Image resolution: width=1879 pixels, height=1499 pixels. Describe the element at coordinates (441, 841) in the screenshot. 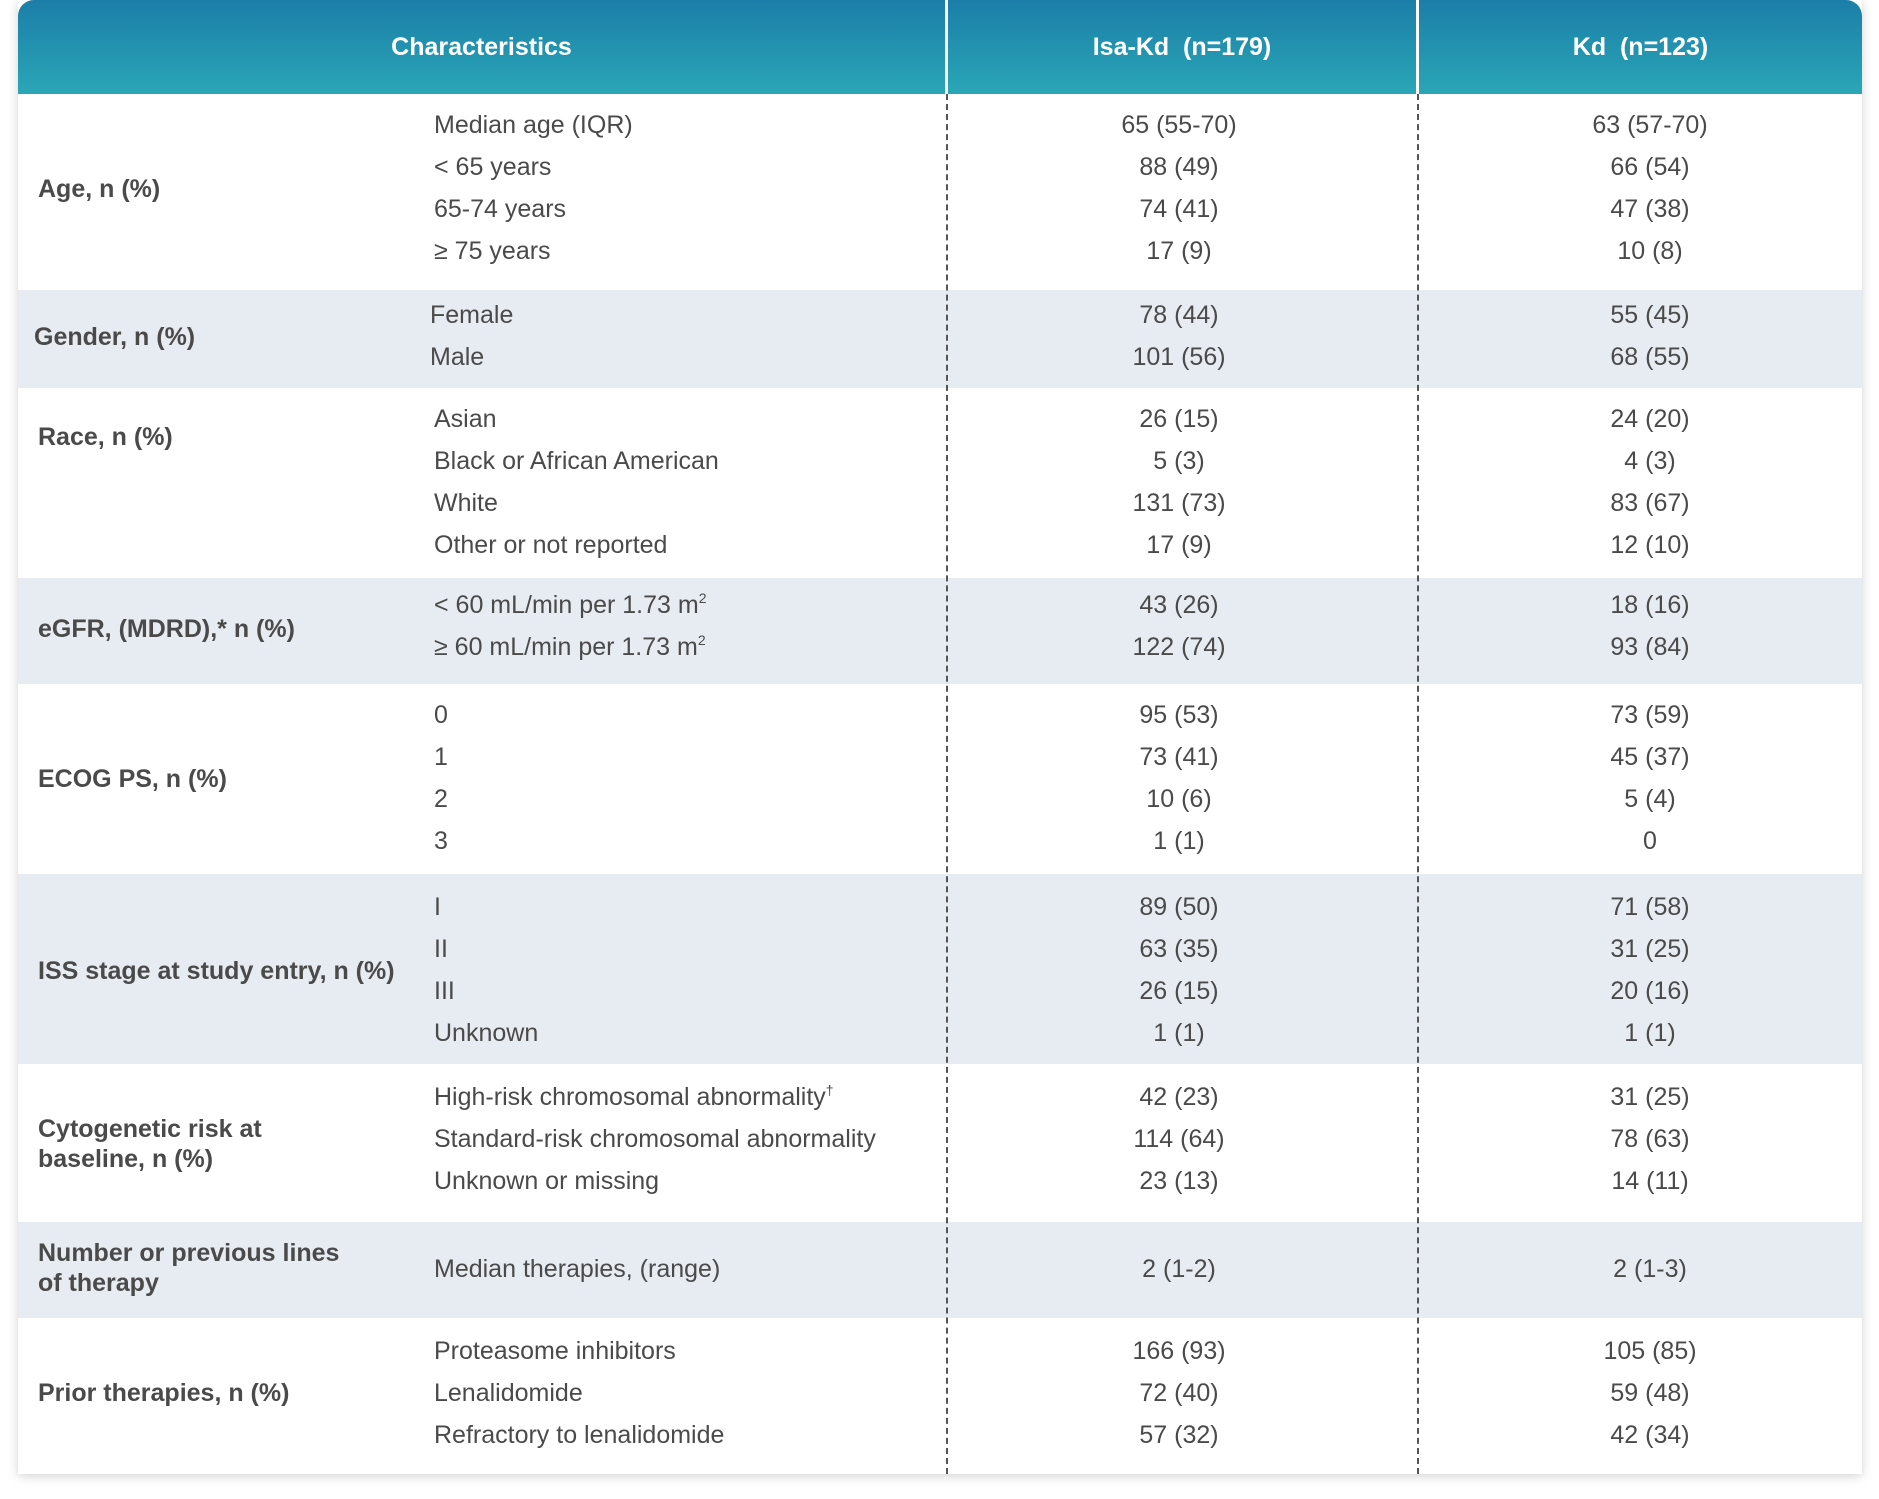

I see `row-label: 3` at that location.